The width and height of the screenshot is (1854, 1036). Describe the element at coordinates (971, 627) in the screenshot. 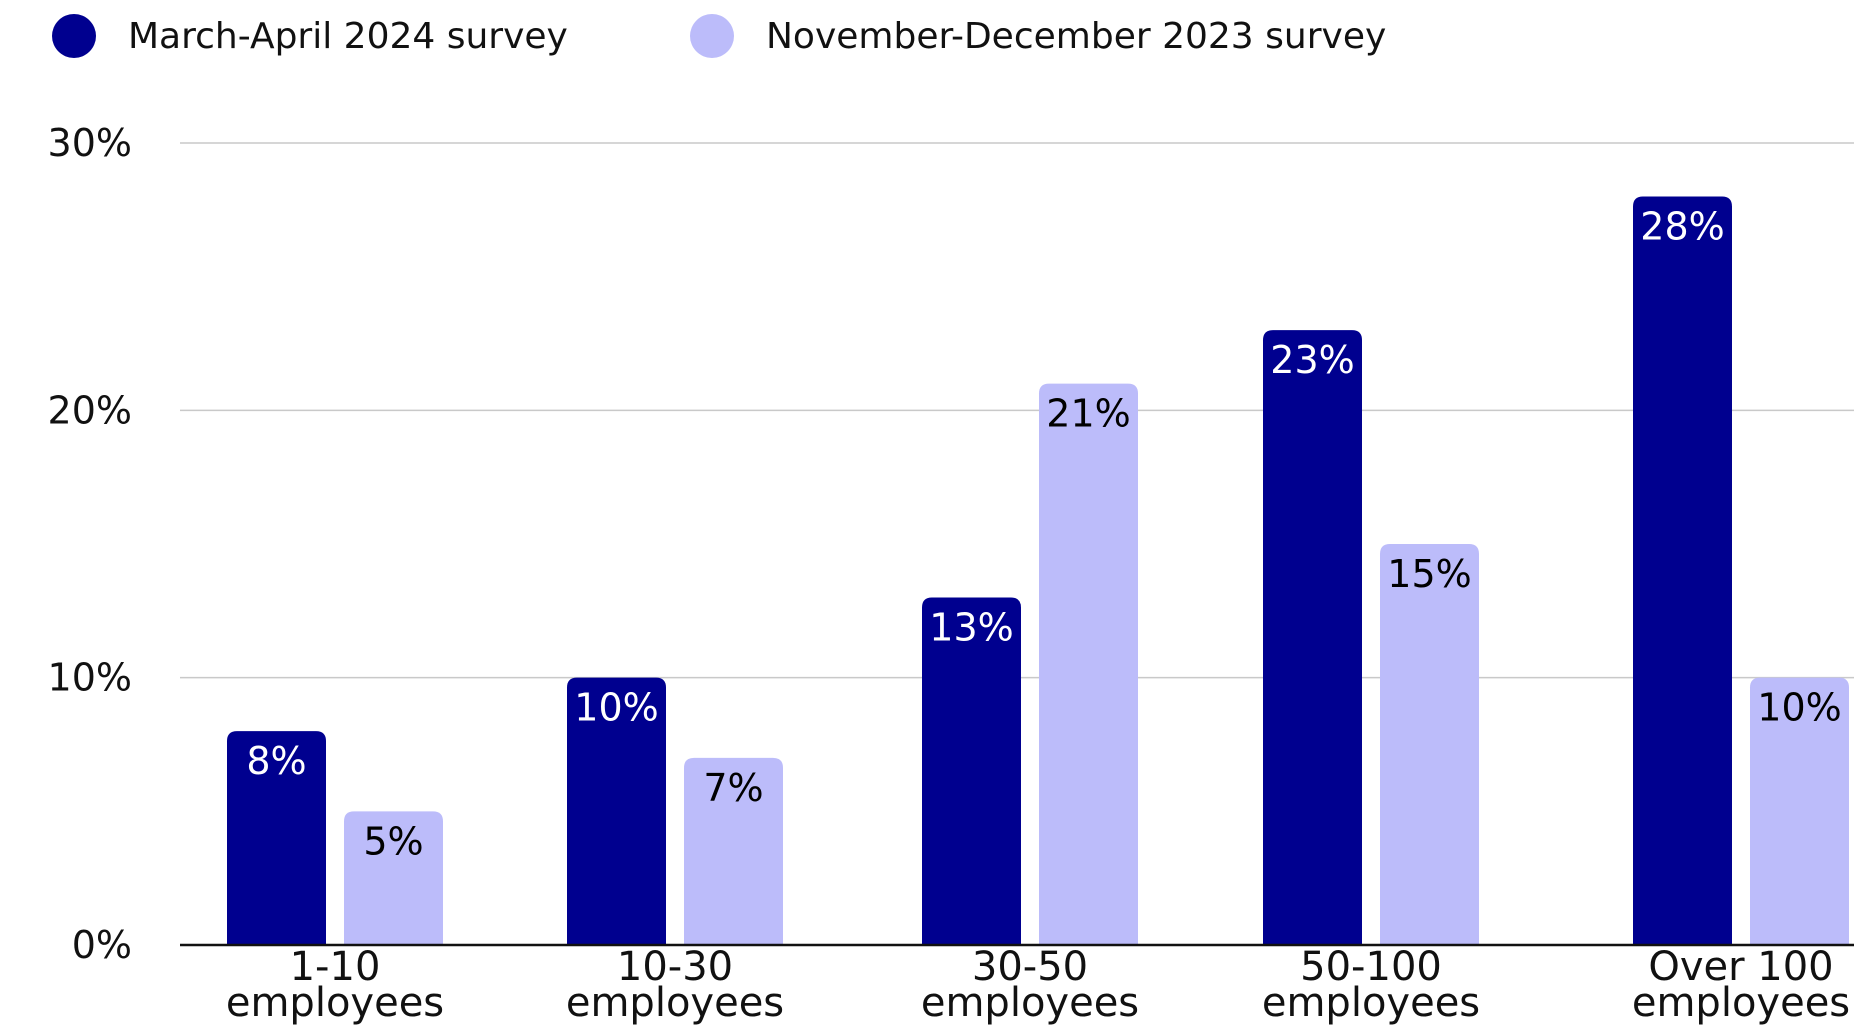

I see `data-label: 13%` at that location.